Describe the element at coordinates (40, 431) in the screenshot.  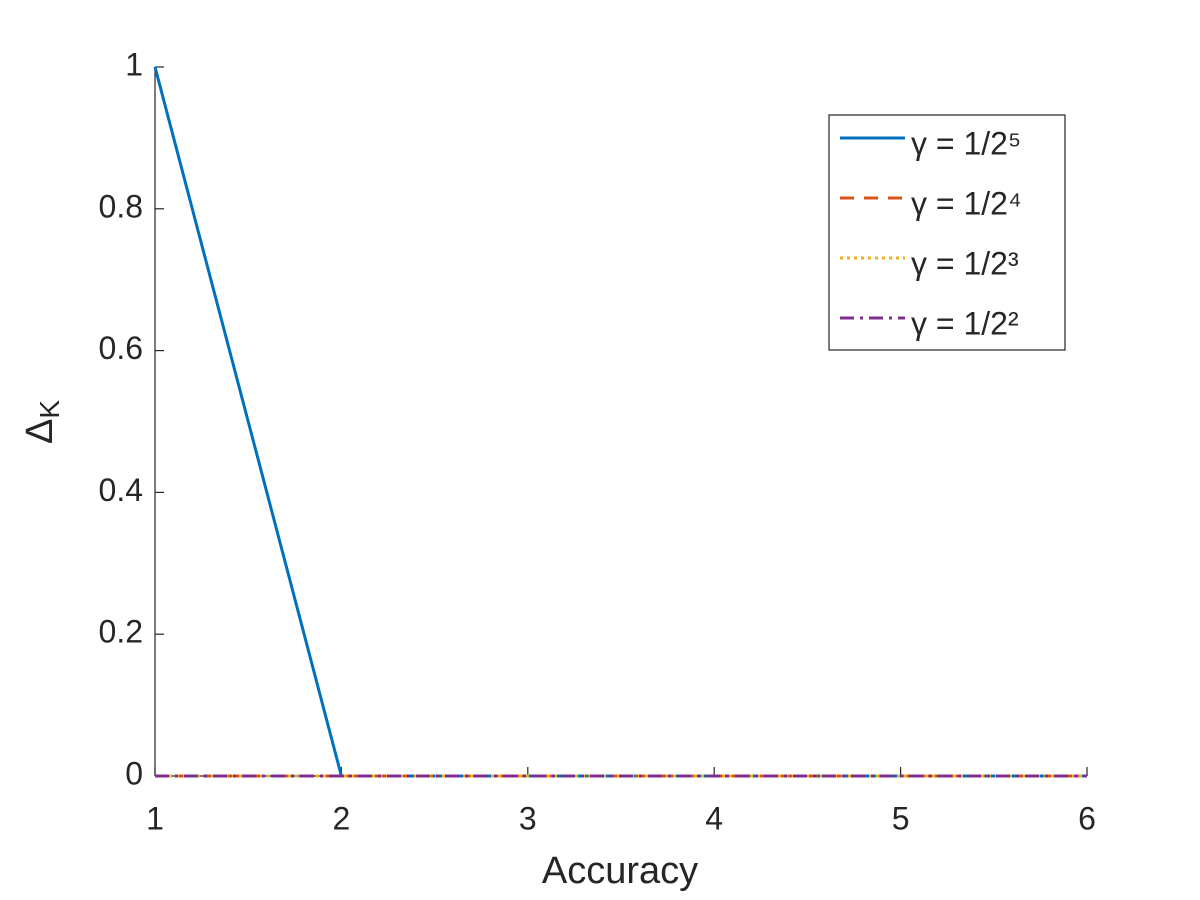
I see `y-label-base: Δ` at that location.